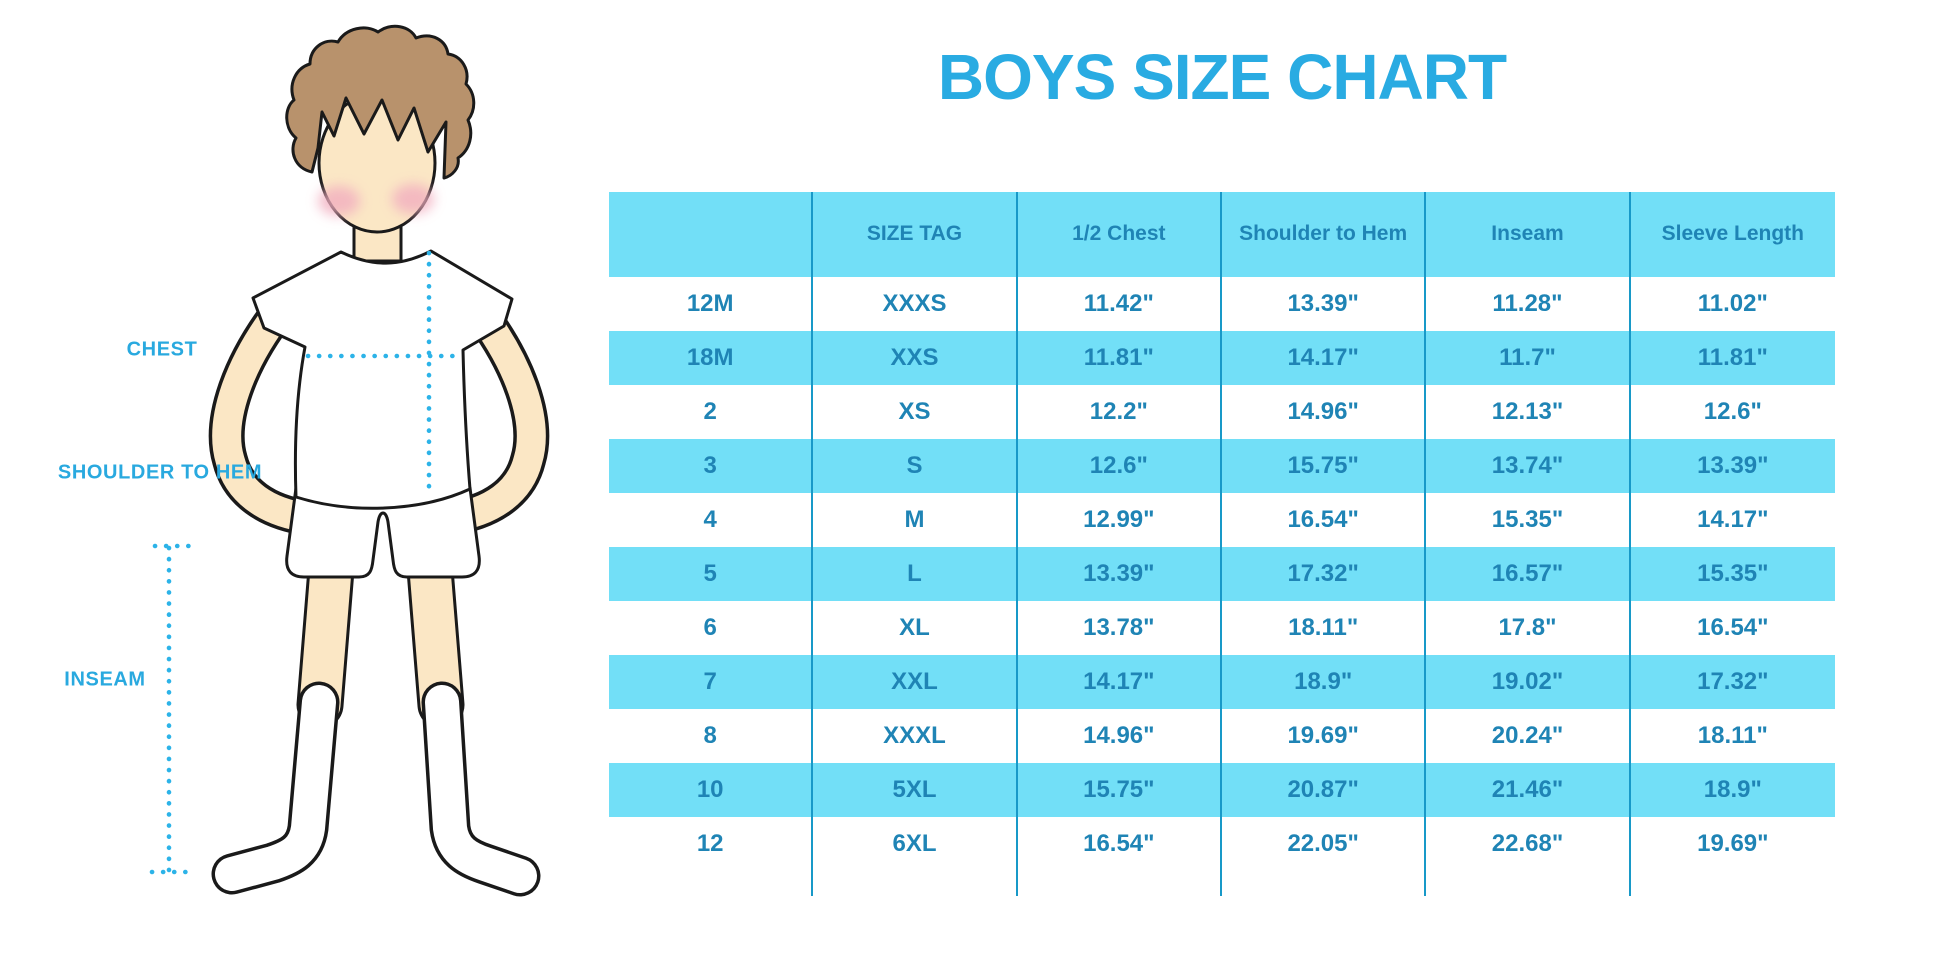 This screenshot has height=973, width=1946. What do you see at coordinates (1119, 234) in the screenshot?
I see `header-cell: 1/2 Chest` at bounding box center [1119, 234].